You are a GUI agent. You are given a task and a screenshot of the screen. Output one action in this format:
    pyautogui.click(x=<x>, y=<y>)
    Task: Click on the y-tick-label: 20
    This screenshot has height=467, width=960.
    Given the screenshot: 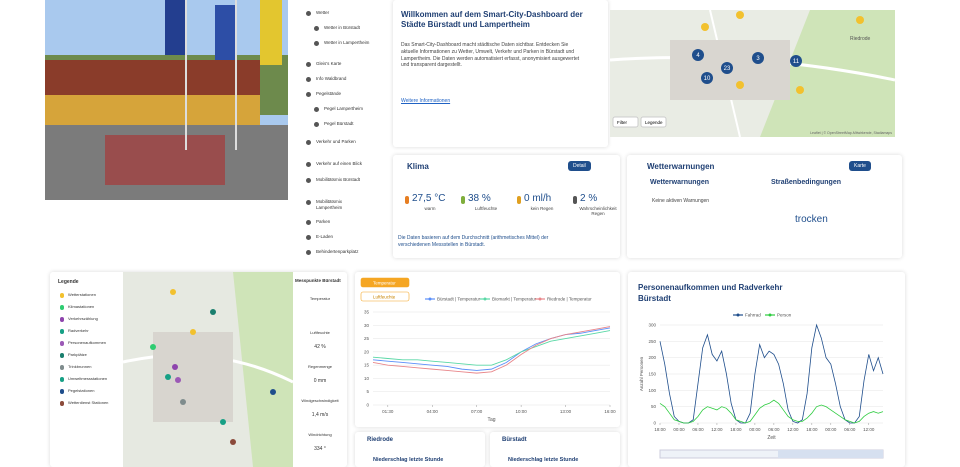 What is the action you would take?
    pyautogui.click(x=367, y=351)
    